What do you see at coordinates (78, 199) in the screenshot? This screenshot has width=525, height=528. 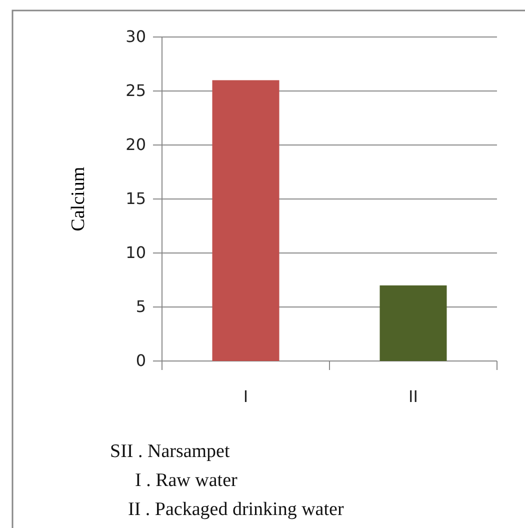 I see `y-axis-title: Calcium` at bounding box center [78, 199].